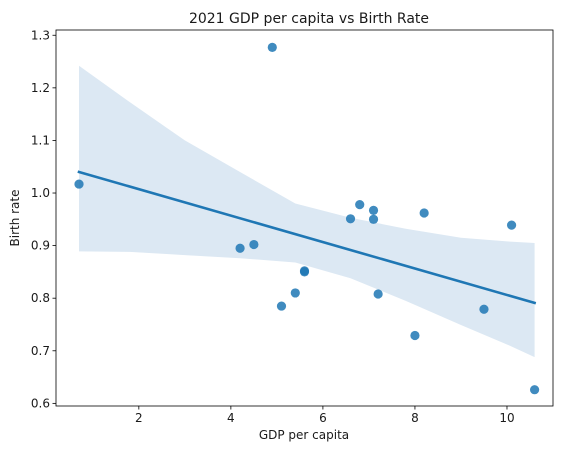 The width and height of the screenshot is (562, 452). I want to click on x-axis: 2 4 6 8 10, so click(325, 415).